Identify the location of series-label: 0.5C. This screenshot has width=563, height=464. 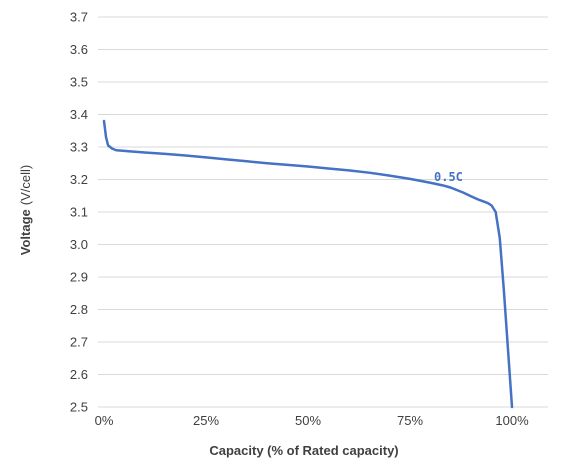
(448, 177).